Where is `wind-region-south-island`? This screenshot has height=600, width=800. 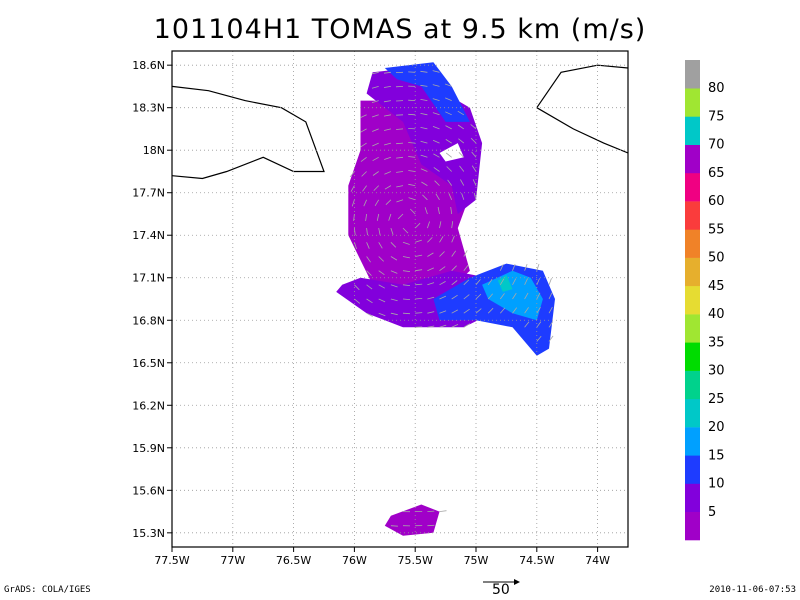 wind-region-south-island is located at coordinates (412, 520).